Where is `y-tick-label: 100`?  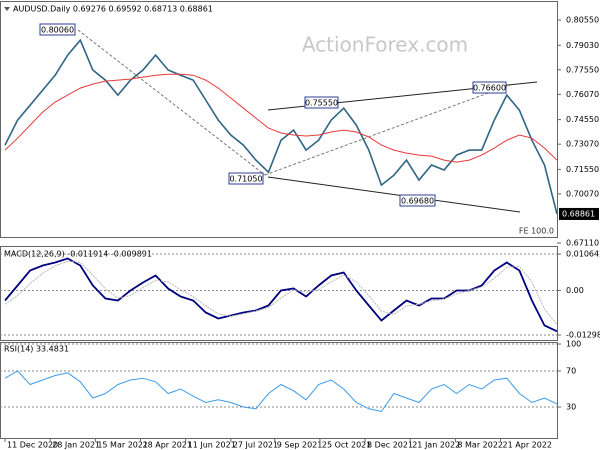
y-tick-label: 100 is located at coordinates (573, 343).